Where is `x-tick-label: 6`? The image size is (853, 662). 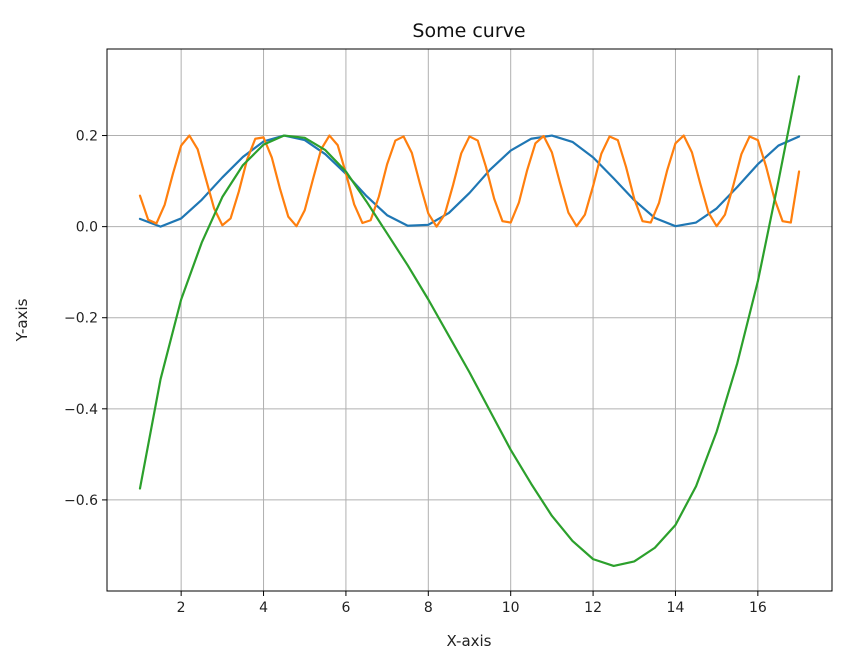
x-tick-label: 6 is located at coordinates (345, 608).